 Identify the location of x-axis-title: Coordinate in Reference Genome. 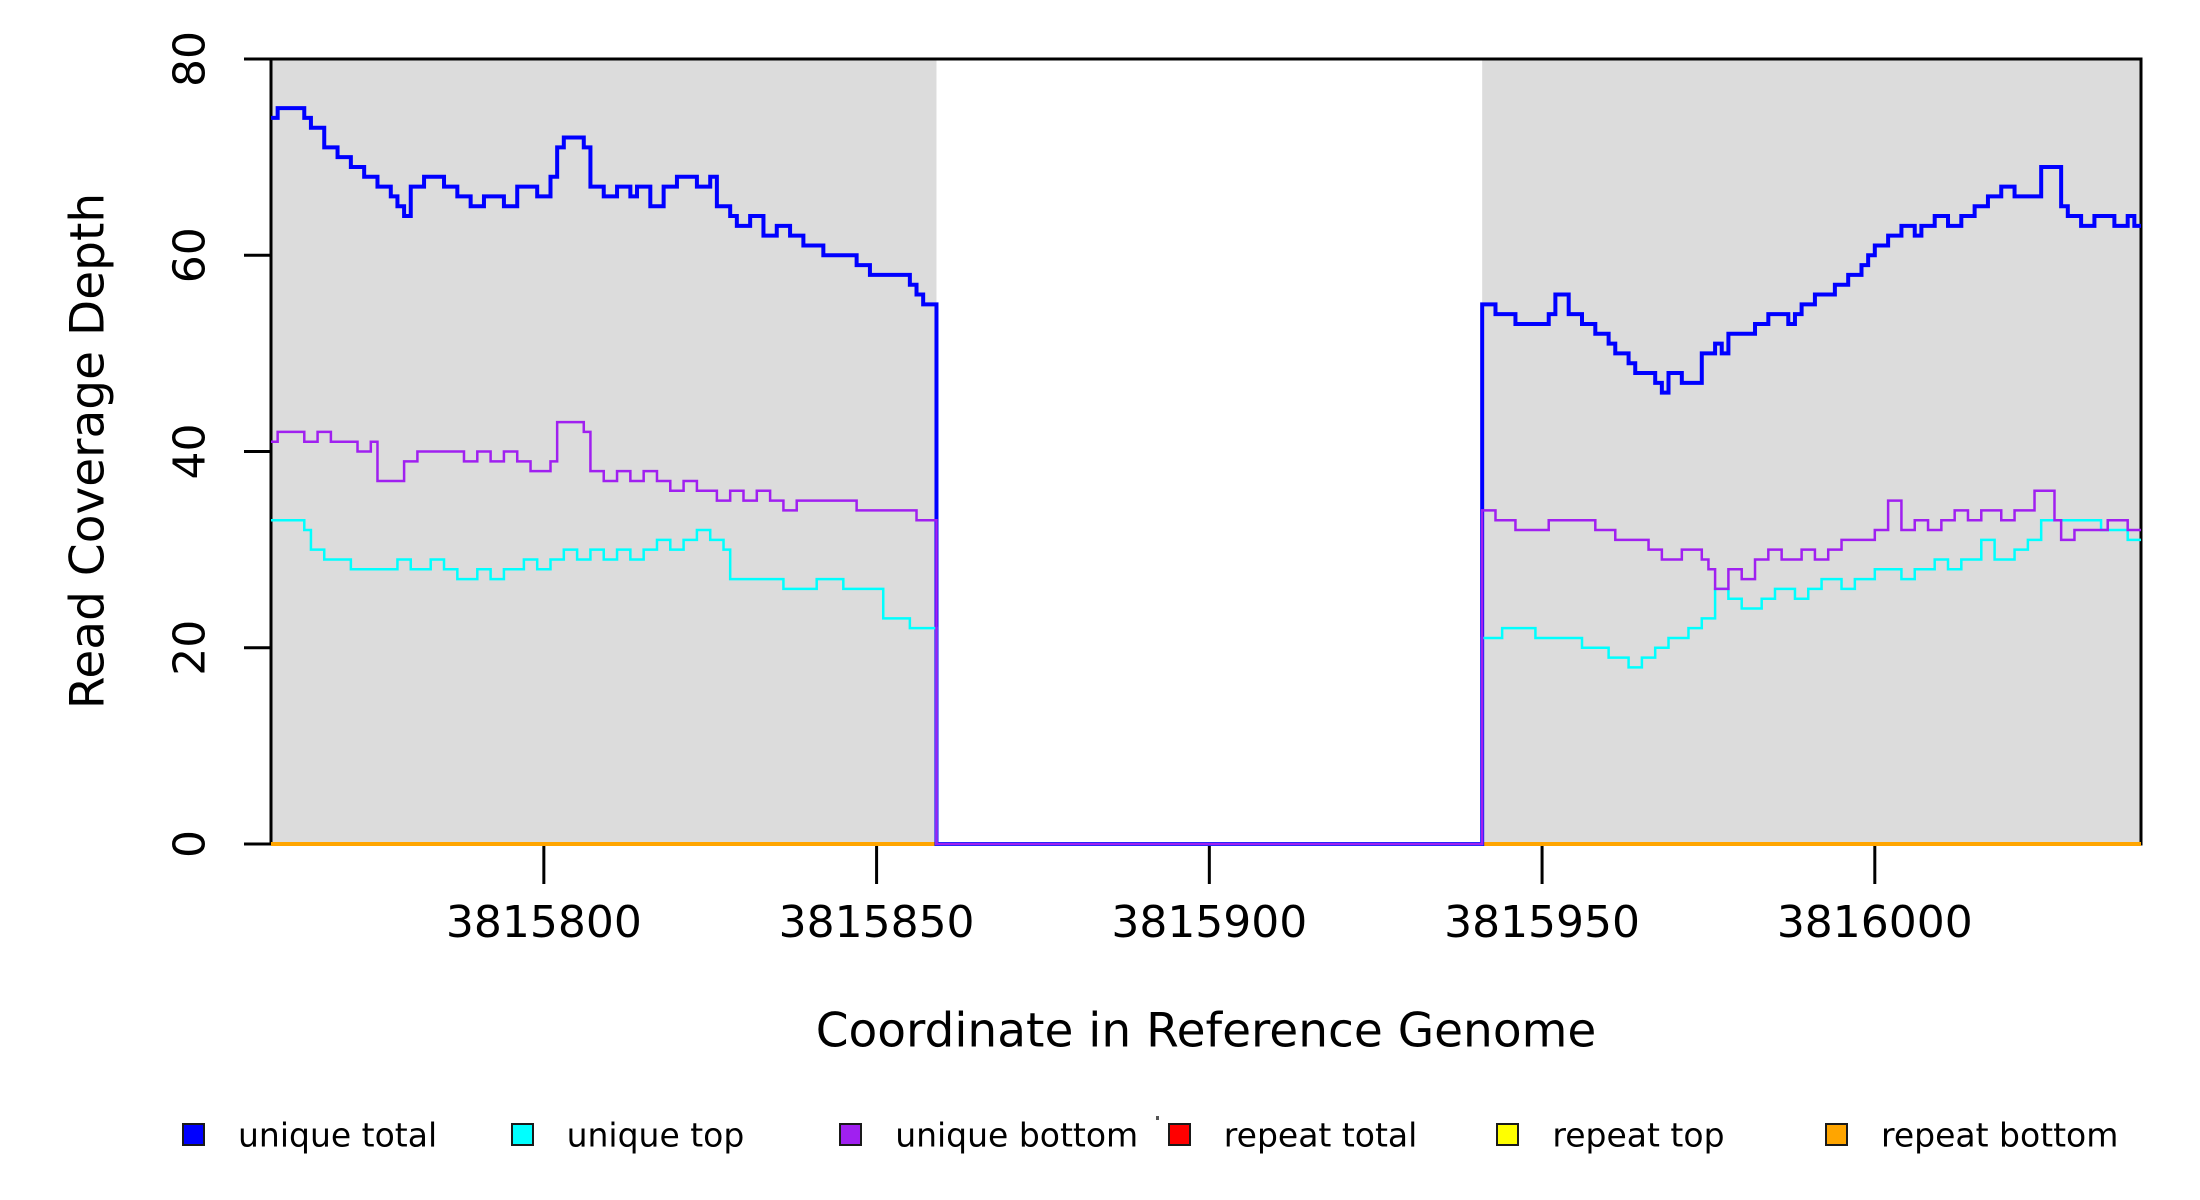
(1206, 1031).